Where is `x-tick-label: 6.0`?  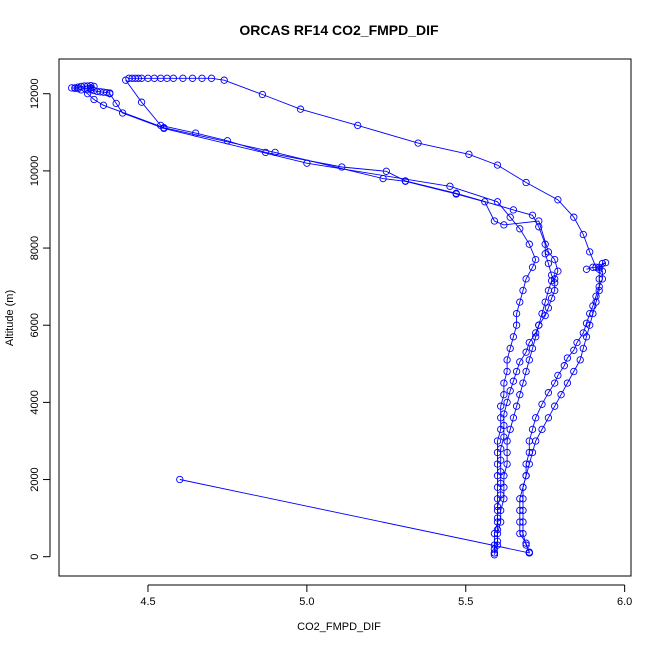 x-tick-label: 6.0 is located at coordinates (624, 602).